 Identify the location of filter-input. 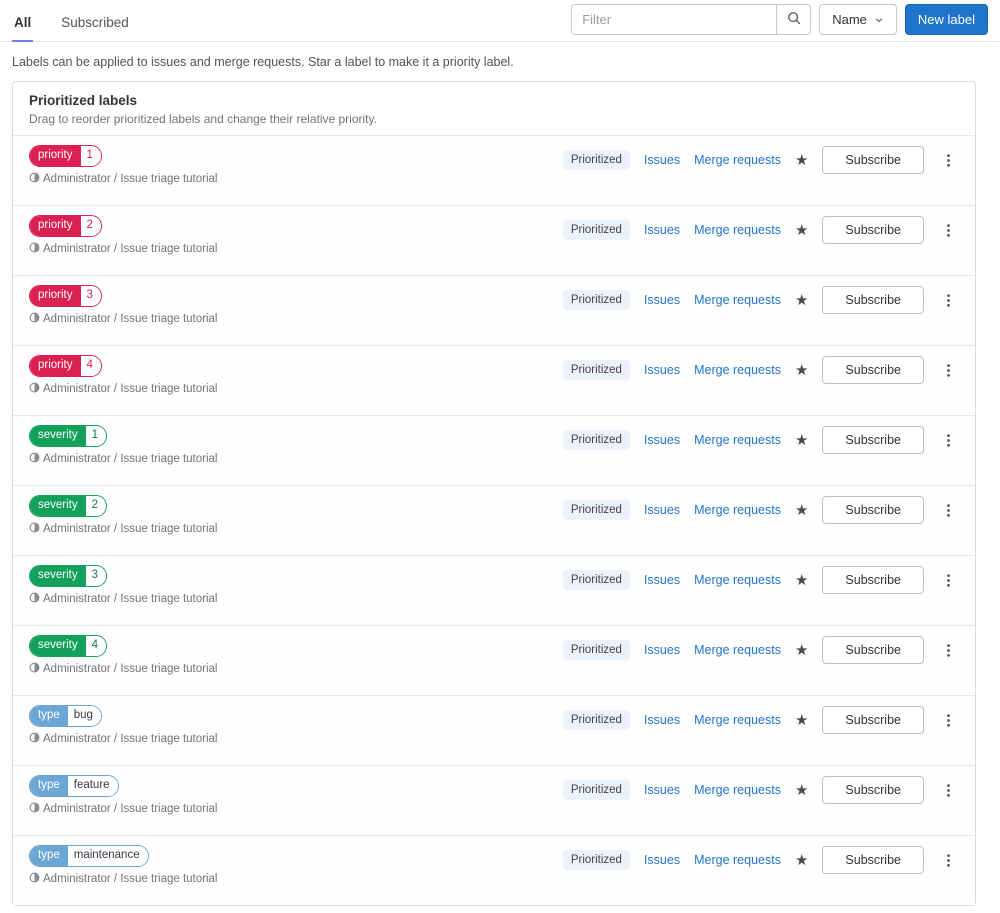
(674, 19).